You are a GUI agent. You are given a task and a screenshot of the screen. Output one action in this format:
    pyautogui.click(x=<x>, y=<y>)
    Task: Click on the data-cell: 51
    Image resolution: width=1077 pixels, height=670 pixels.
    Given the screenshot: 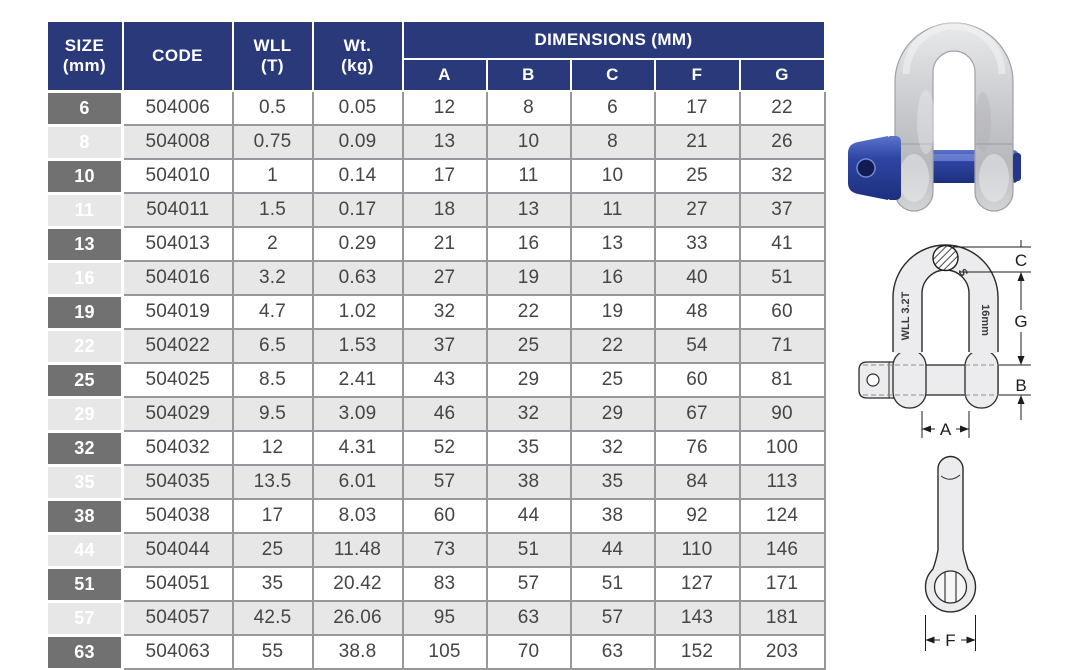 What is the action you would take?
    pyautogui.click(x=528, y=550)
    